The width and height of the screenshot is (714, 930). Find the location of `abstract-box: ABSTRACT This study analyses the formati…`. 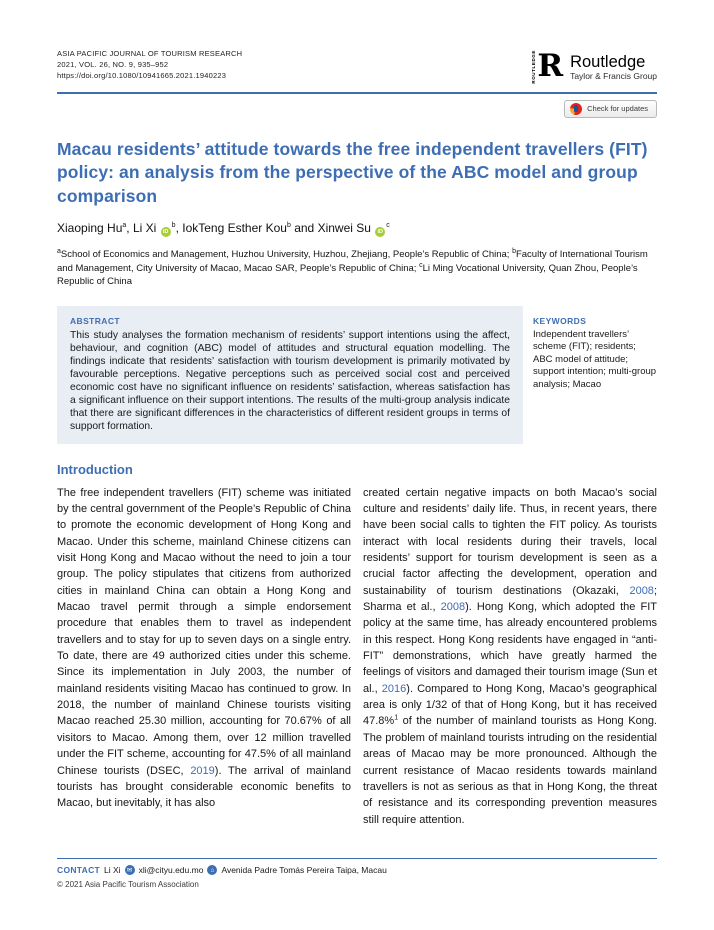

abstract-box: ABSTRACT This study analyses the formati… is located at coordinates (290, 374).